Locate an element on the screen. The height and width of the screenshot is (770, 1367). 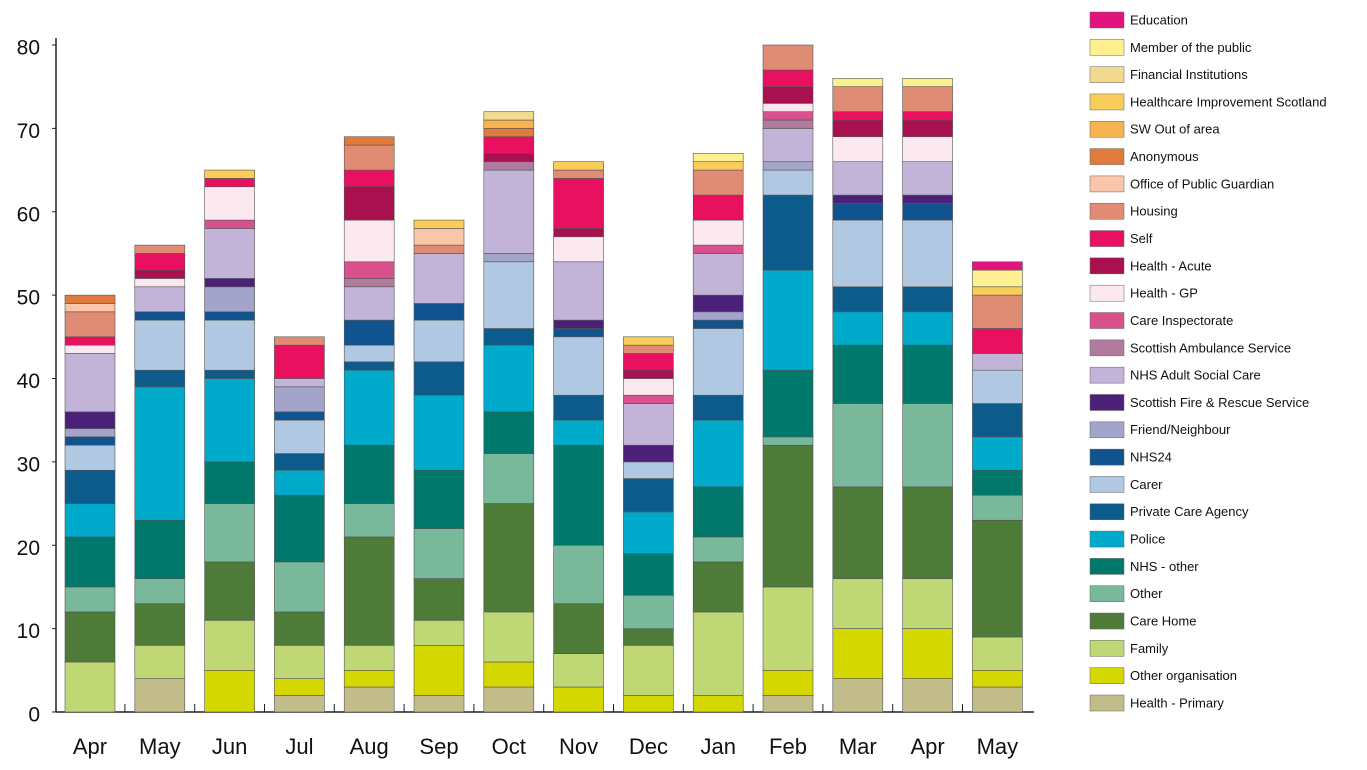
legend-label: Care Inspectorate is located at coordinates (1181, 320).